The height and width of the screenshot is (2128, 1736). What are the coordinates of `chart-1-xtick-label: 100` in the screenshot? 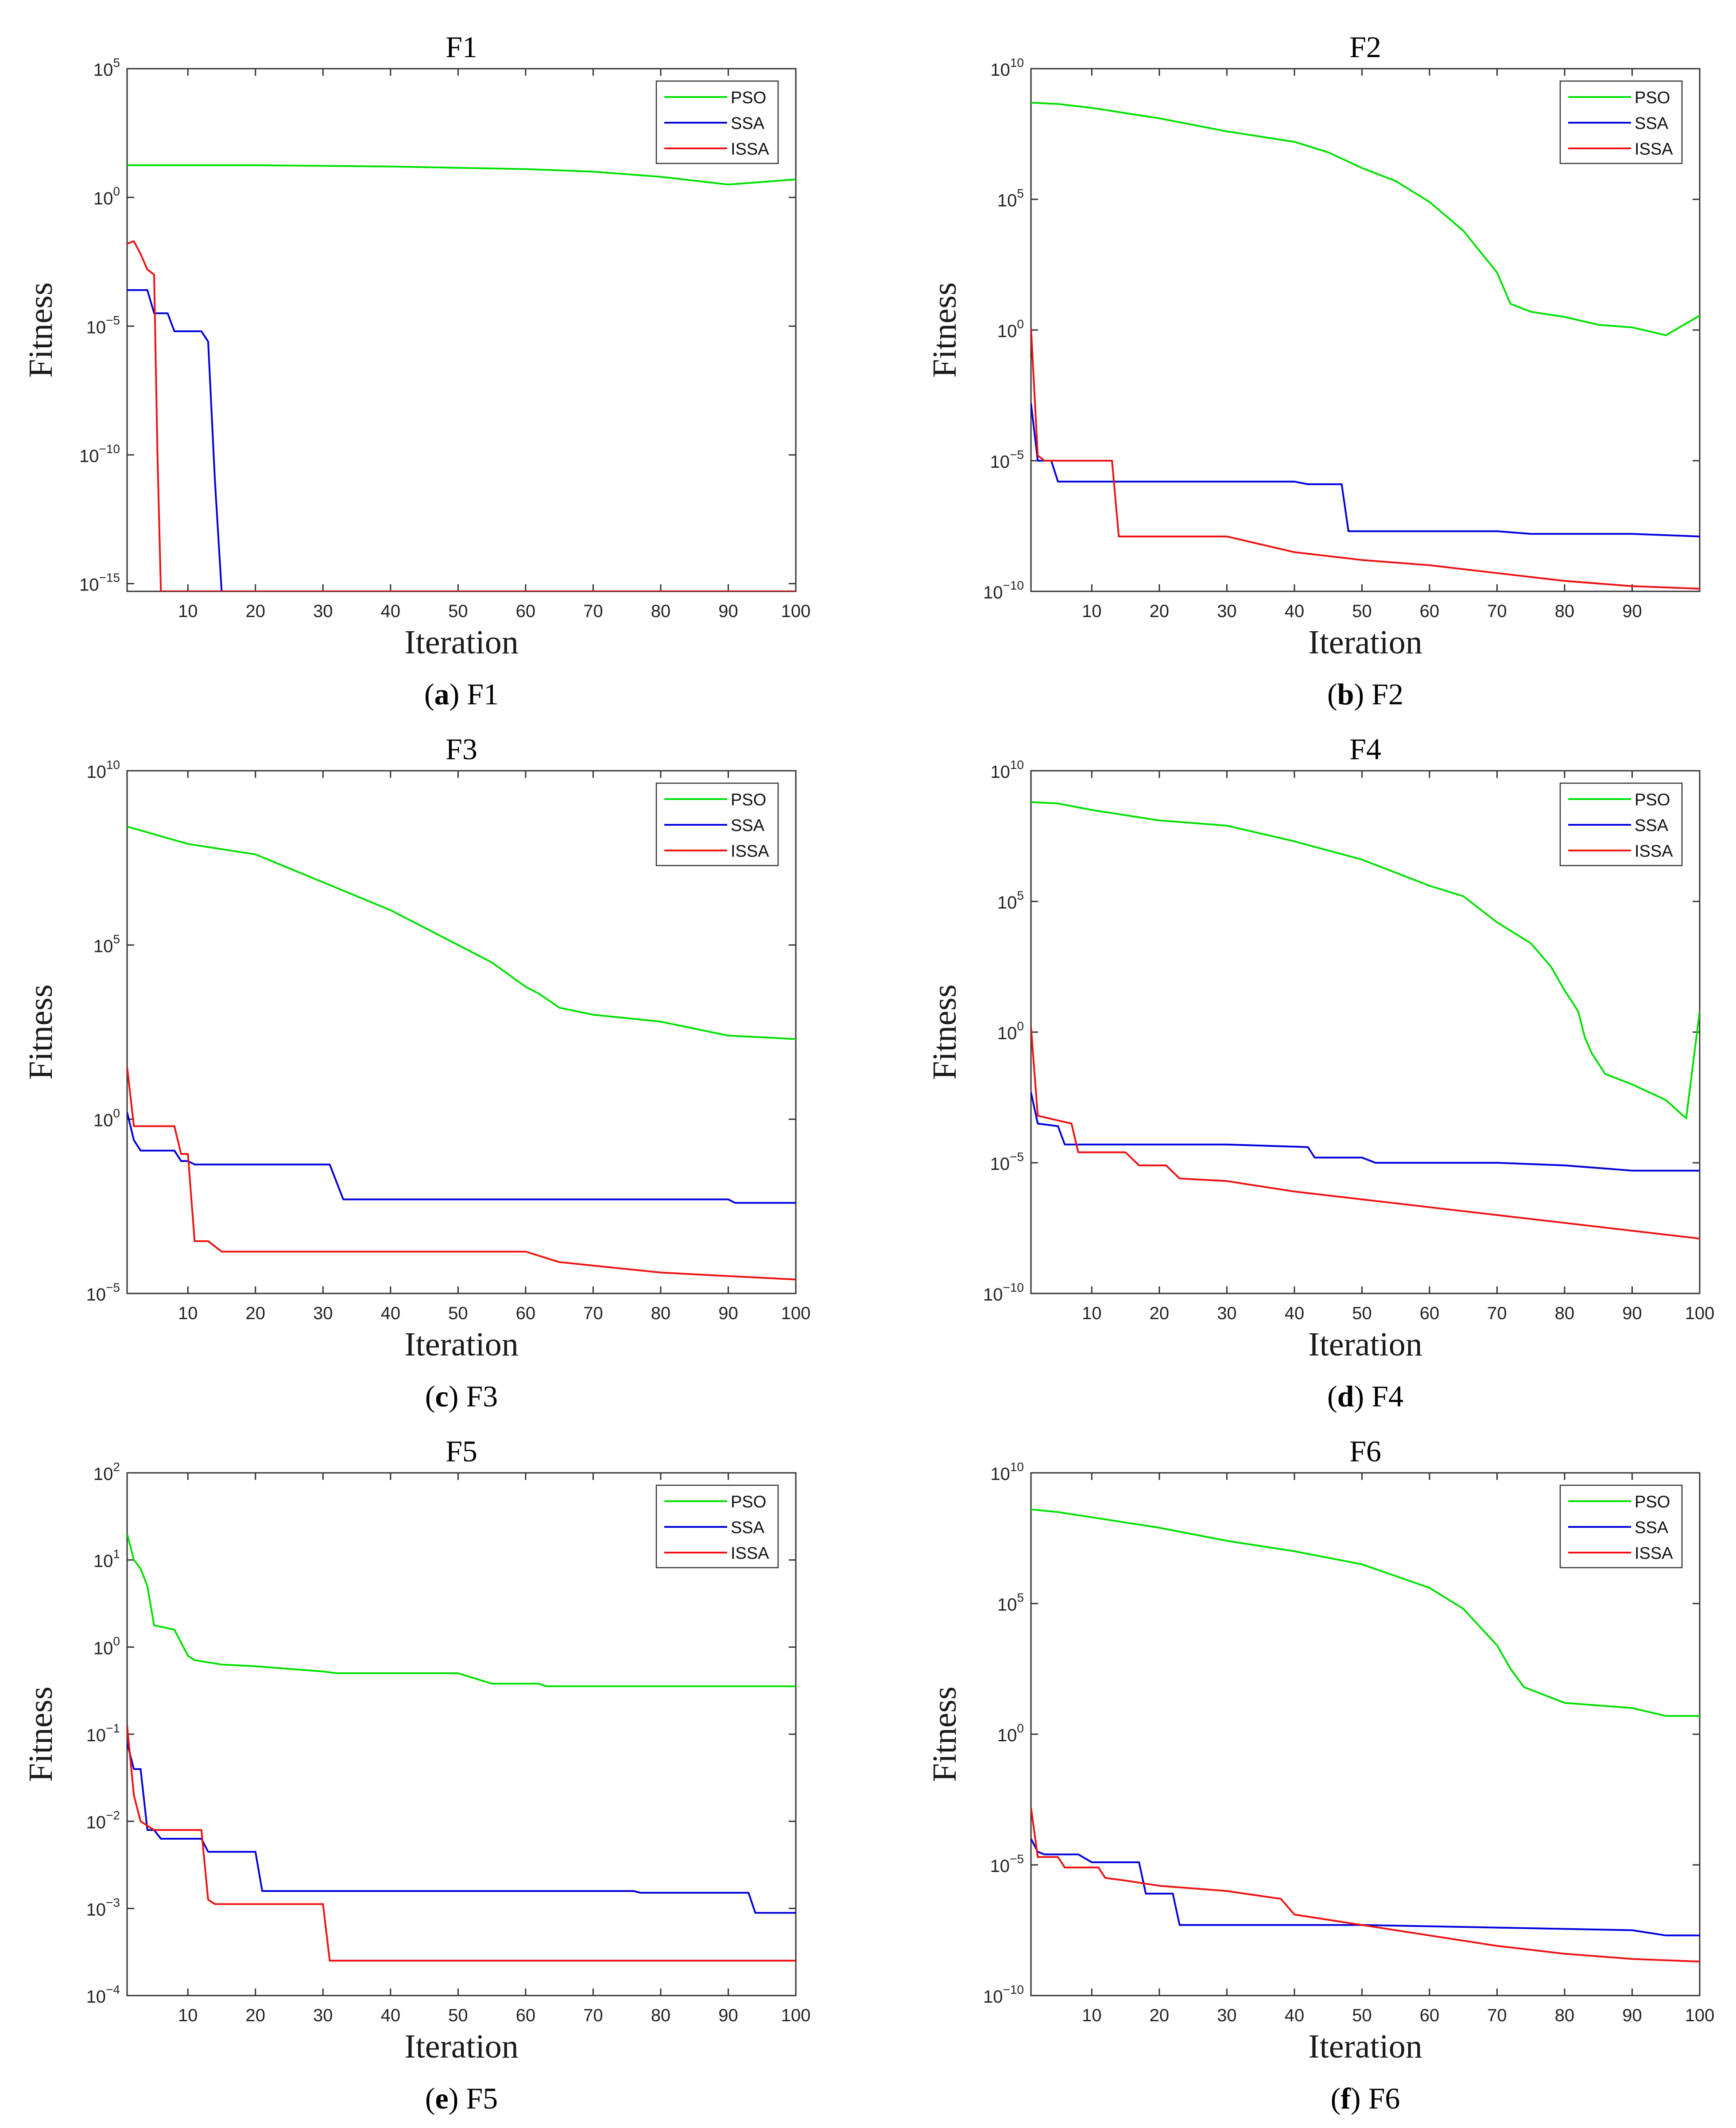 It's located at (796, 611).